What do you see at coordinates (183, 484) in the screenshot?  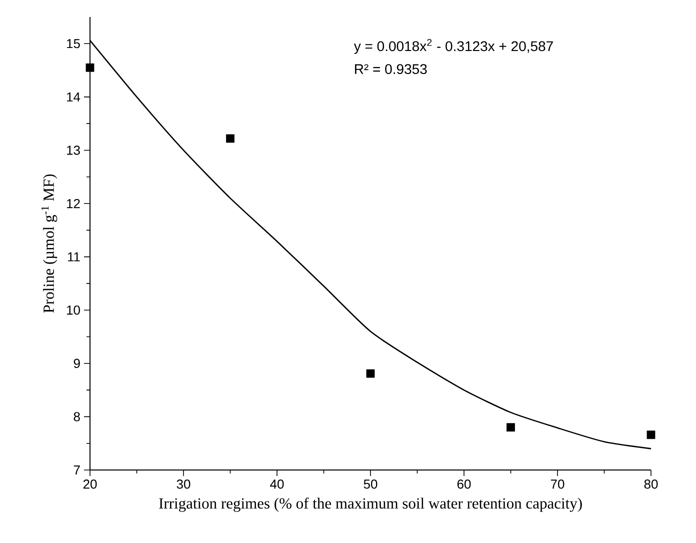 I see `x-tick-label: 30` at bounding box center [183, 484].